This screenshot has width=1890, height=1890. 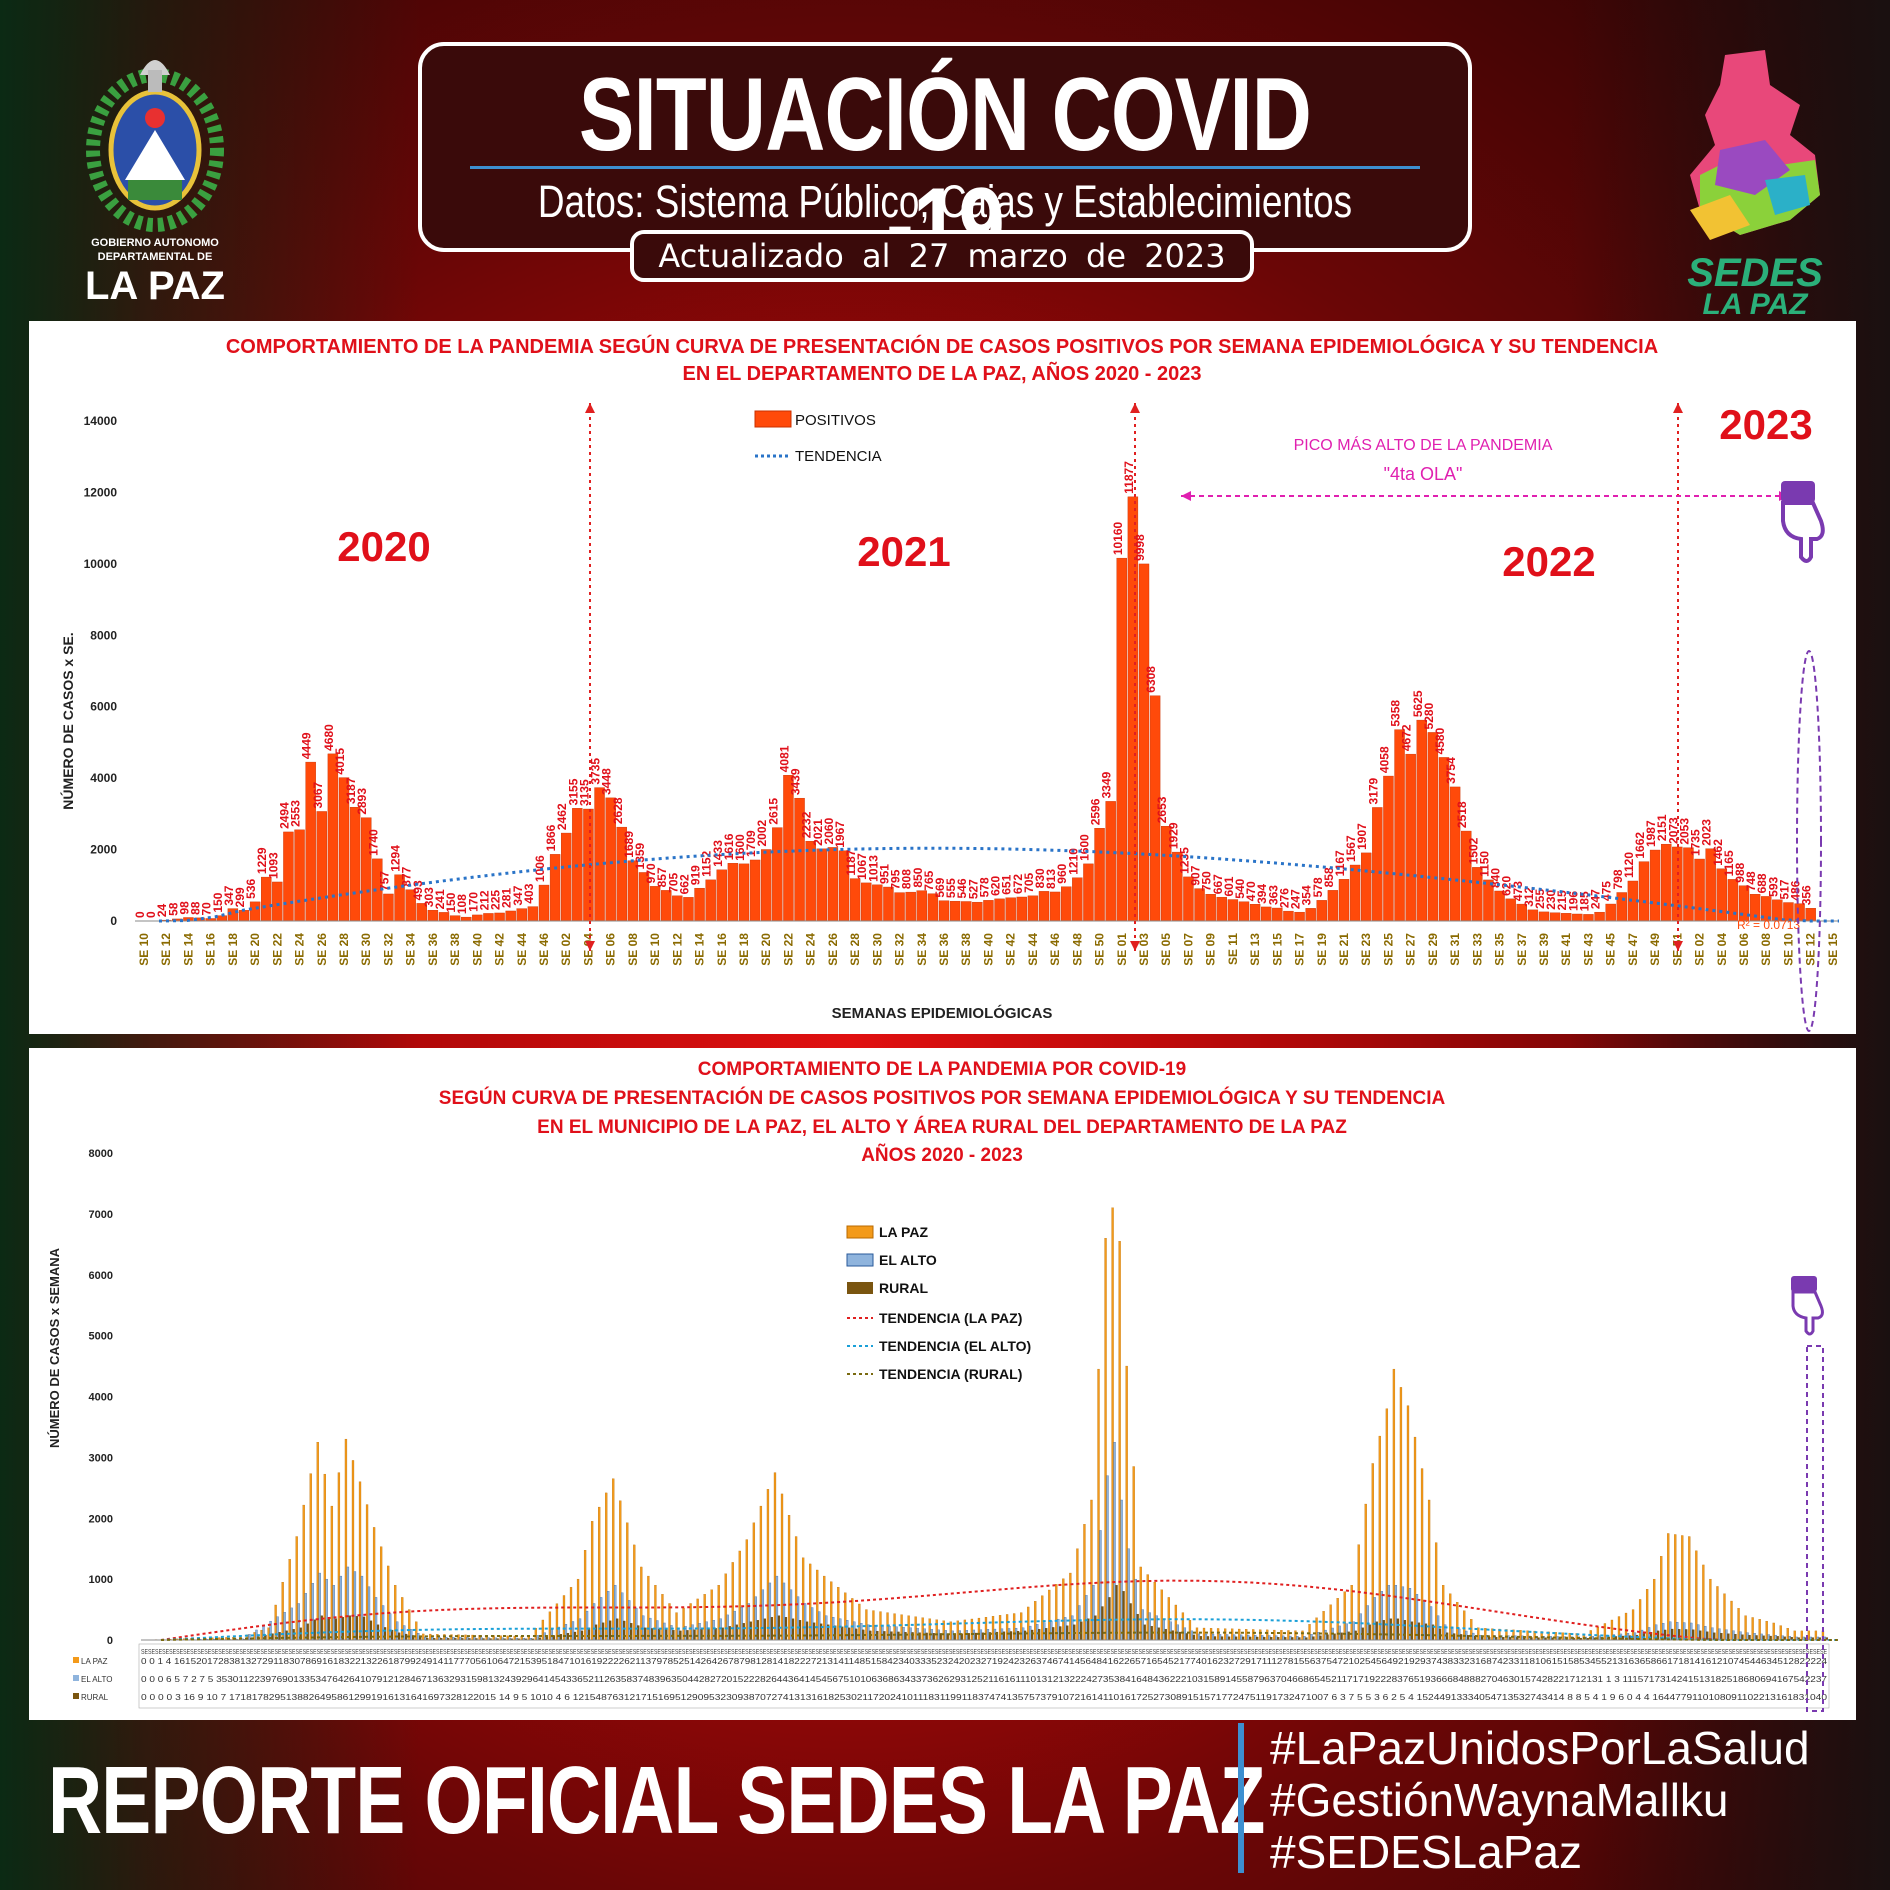 I want to click on bar-value-label: 150, so click(x=218, y=902).